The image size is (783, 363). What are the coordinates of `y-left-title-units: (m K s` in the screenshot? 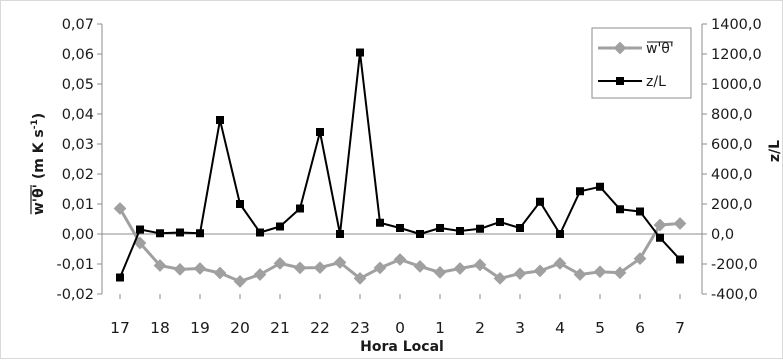 It's located at (39, 154).